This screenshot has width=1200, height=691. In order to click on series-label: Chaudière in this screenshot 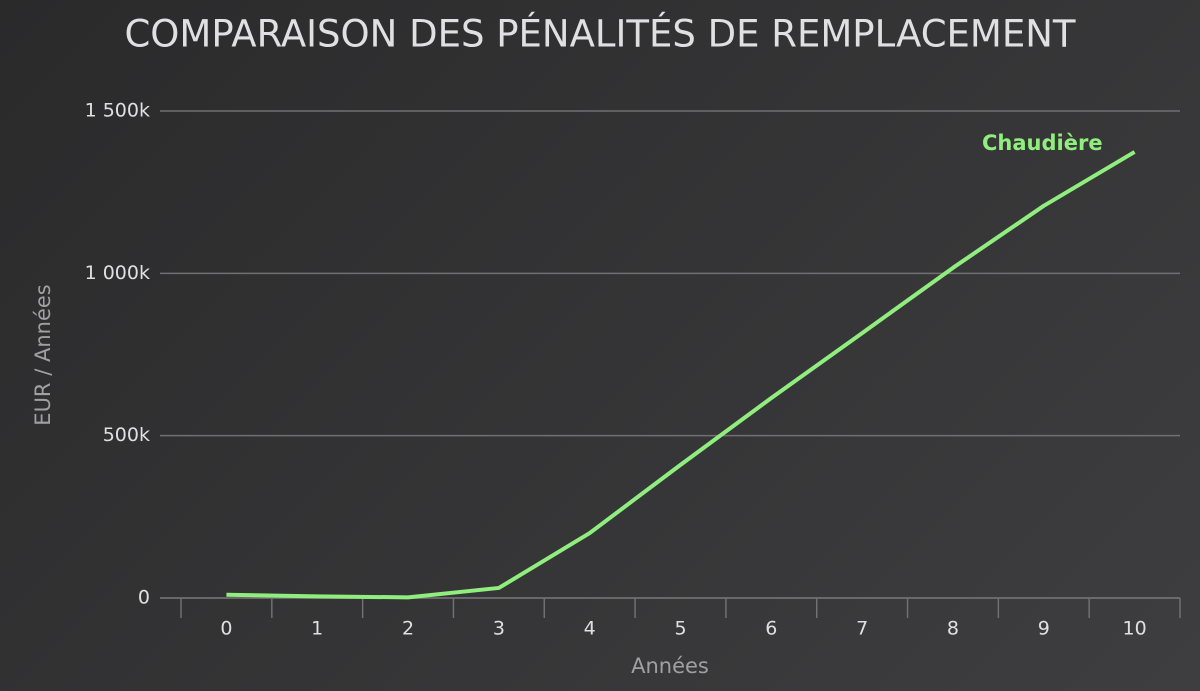, I will do `click(1042, 143)`.